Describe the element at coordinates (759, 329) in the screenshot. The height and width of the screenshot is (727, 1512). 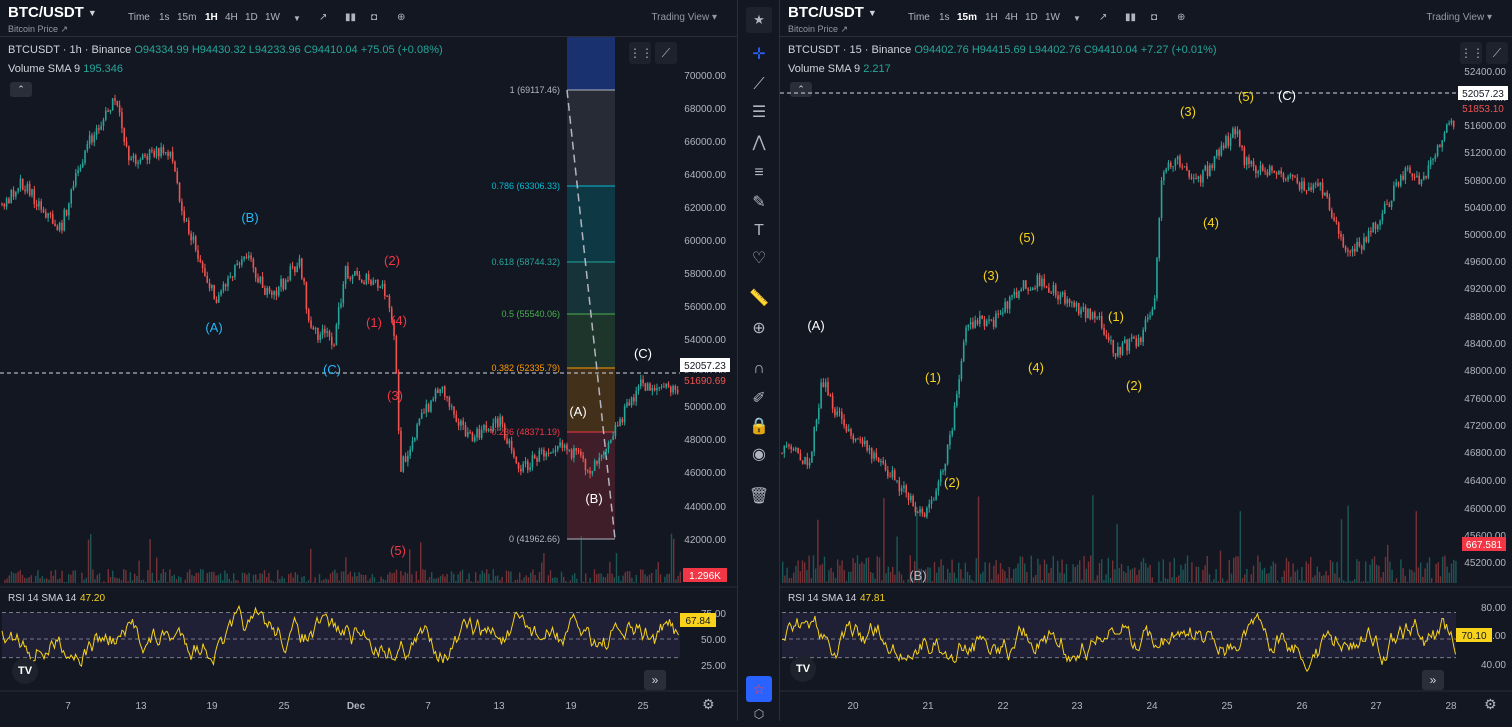
I see `zoom-icon: ⊕` at that location.